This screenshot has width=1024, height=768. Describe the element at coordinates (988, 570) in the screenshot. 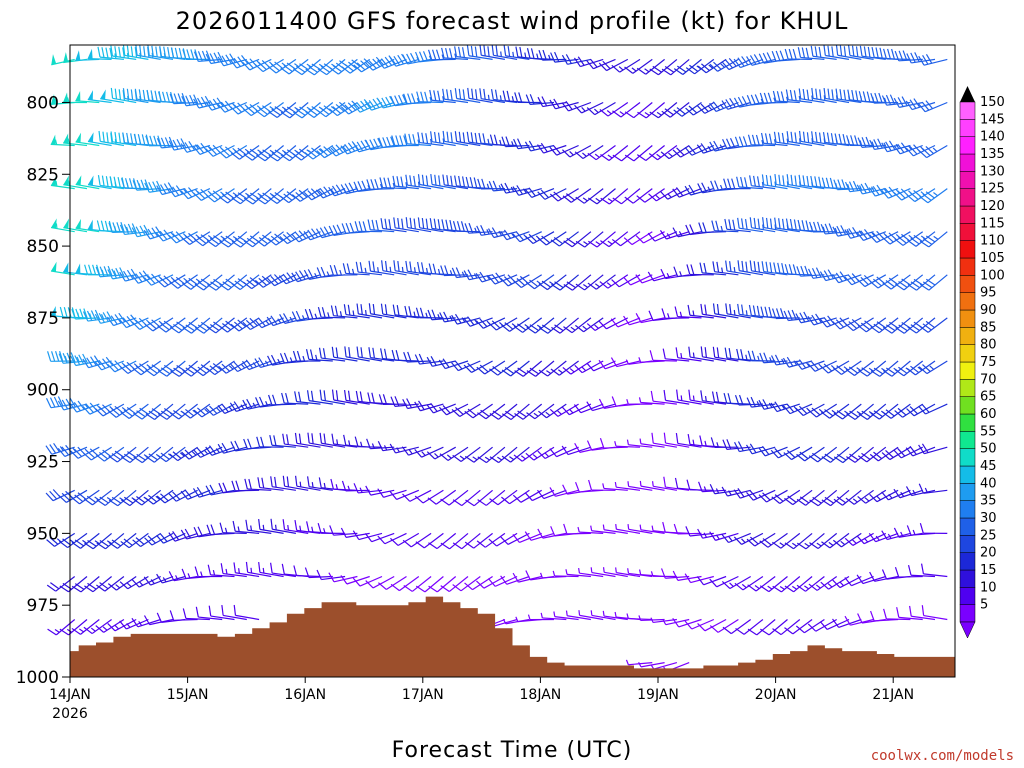

I see `colorbar-tick-label: 15` at that location.